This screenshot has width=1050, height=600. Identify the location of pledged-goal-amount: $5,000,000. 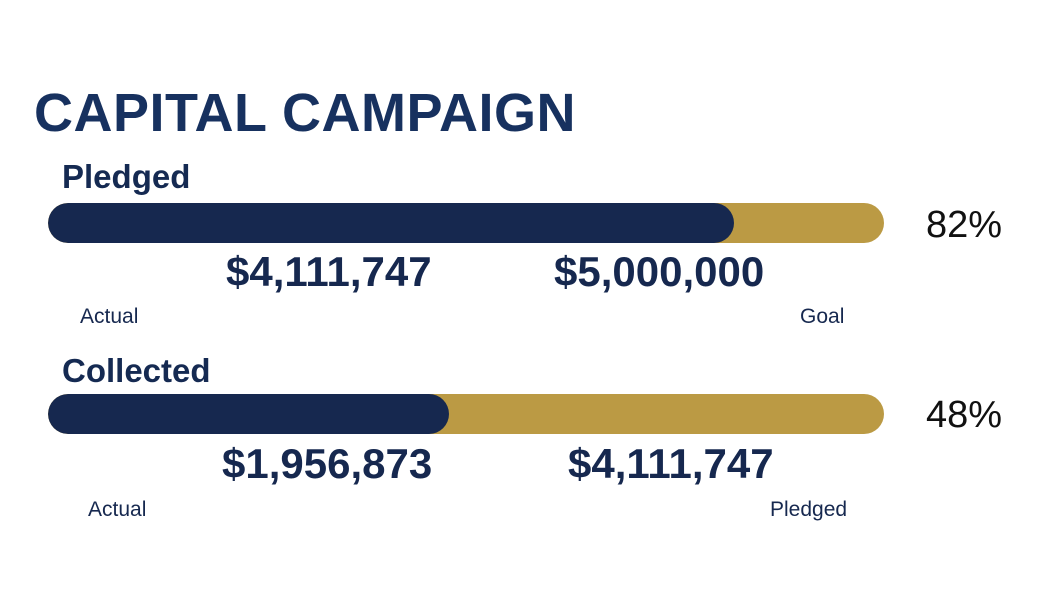
(659, 271).